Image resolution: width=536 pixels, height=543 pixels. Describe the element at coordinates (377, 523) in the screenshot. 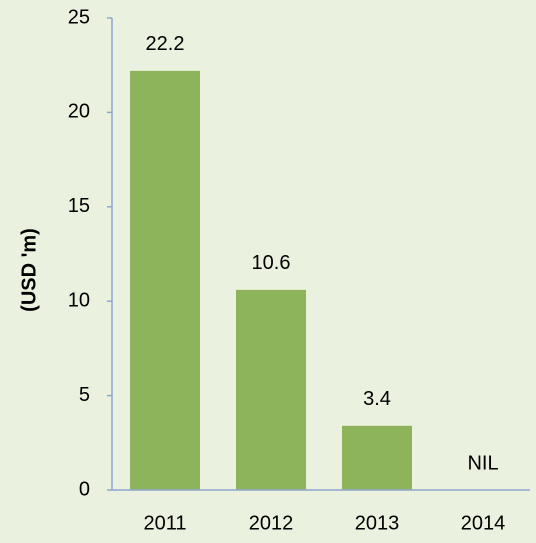

I see `x-tick-label: 2013` at that location.